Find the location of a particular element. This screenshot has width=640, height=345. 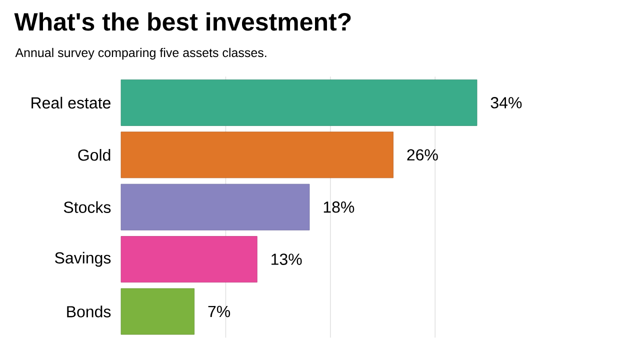

y-tick-label: Stocks is located at coordinates (87, 207).